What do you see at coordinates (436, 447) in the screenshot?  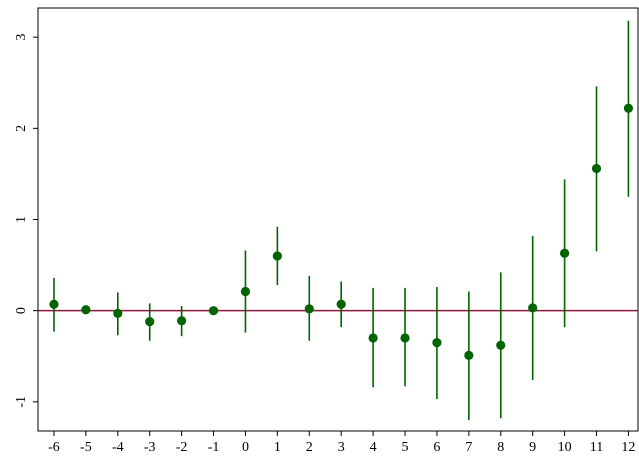 I see `x-tick-label: 6` at bounding box center [436, 447].